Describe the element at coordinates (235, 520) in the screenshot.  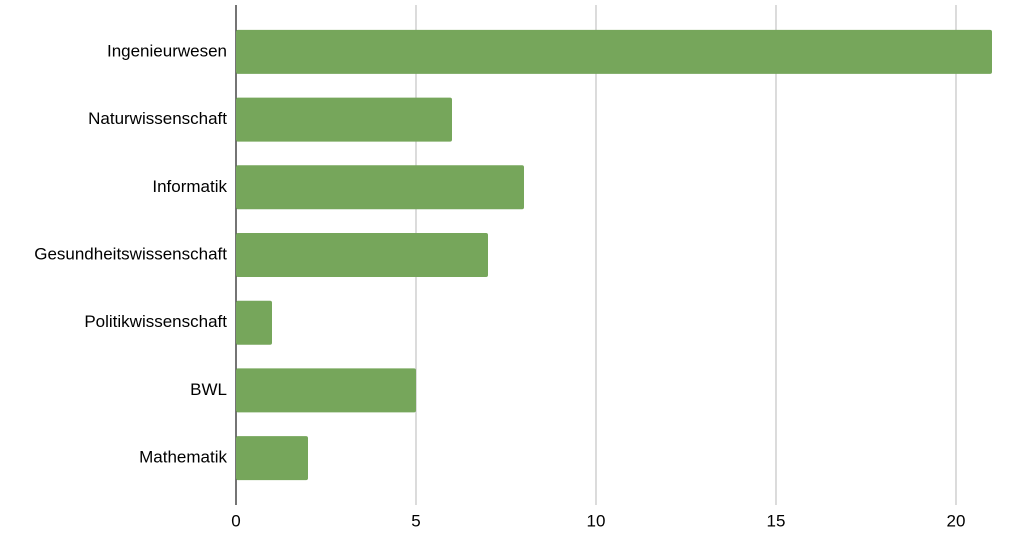
I see `x-tick-label: 0` at that location.